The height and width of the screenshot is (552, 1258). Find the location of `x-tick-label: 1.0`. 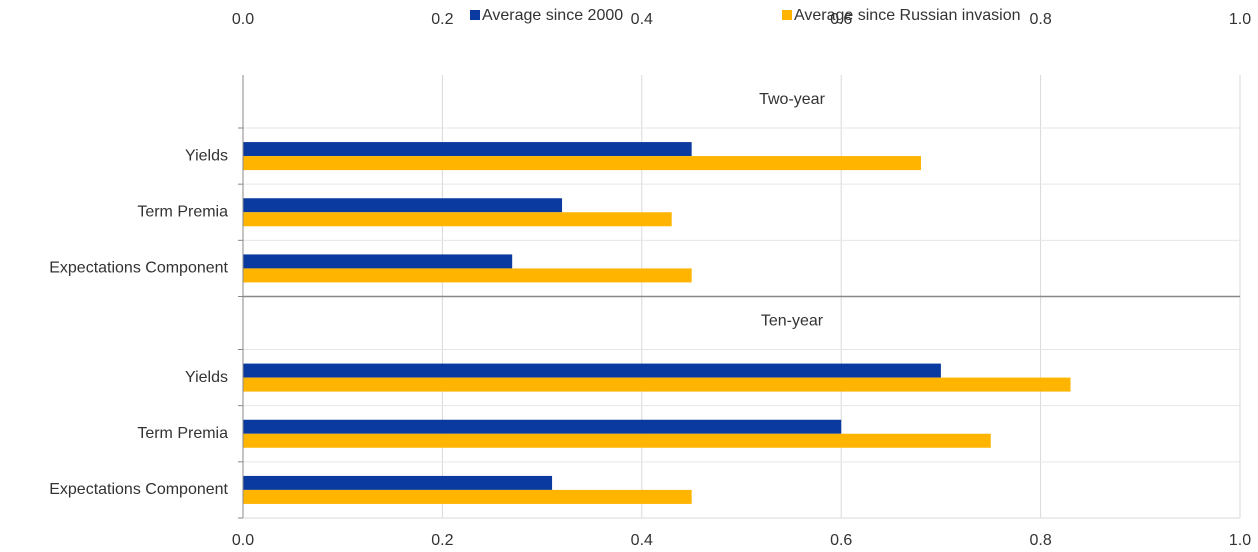

x-tick-label: 1.0 is located at coordinates (1240, 540).